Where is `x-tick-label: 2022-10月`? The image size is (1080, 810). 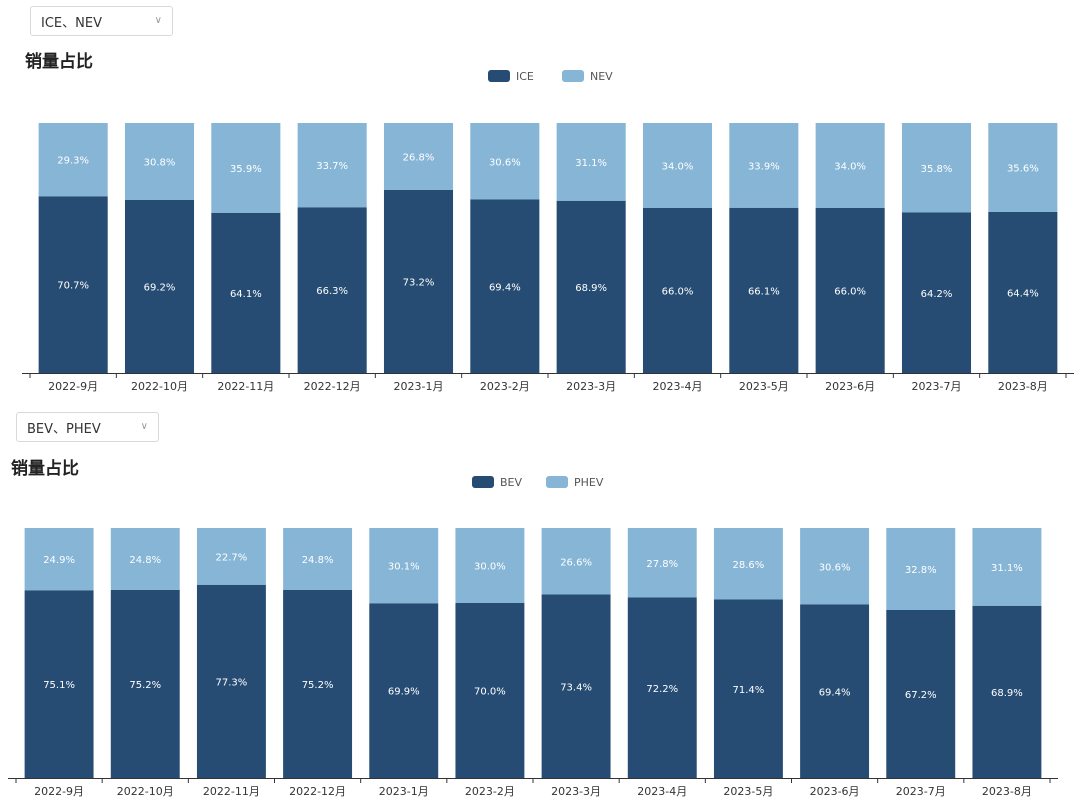 x-tick-label: 2022-10月 is located at coordinates (159, 386).